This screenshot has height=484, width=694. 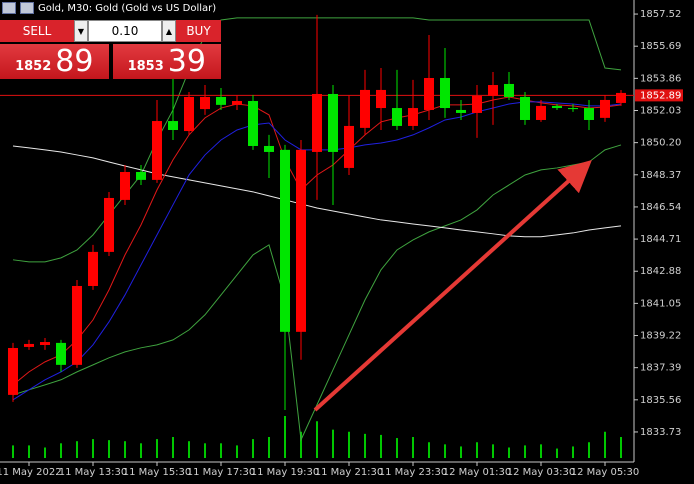 What do you see at coordinates (198, 31) in the screenshot?
I see `buy-button: BUY` at bounding box center [198, 31].